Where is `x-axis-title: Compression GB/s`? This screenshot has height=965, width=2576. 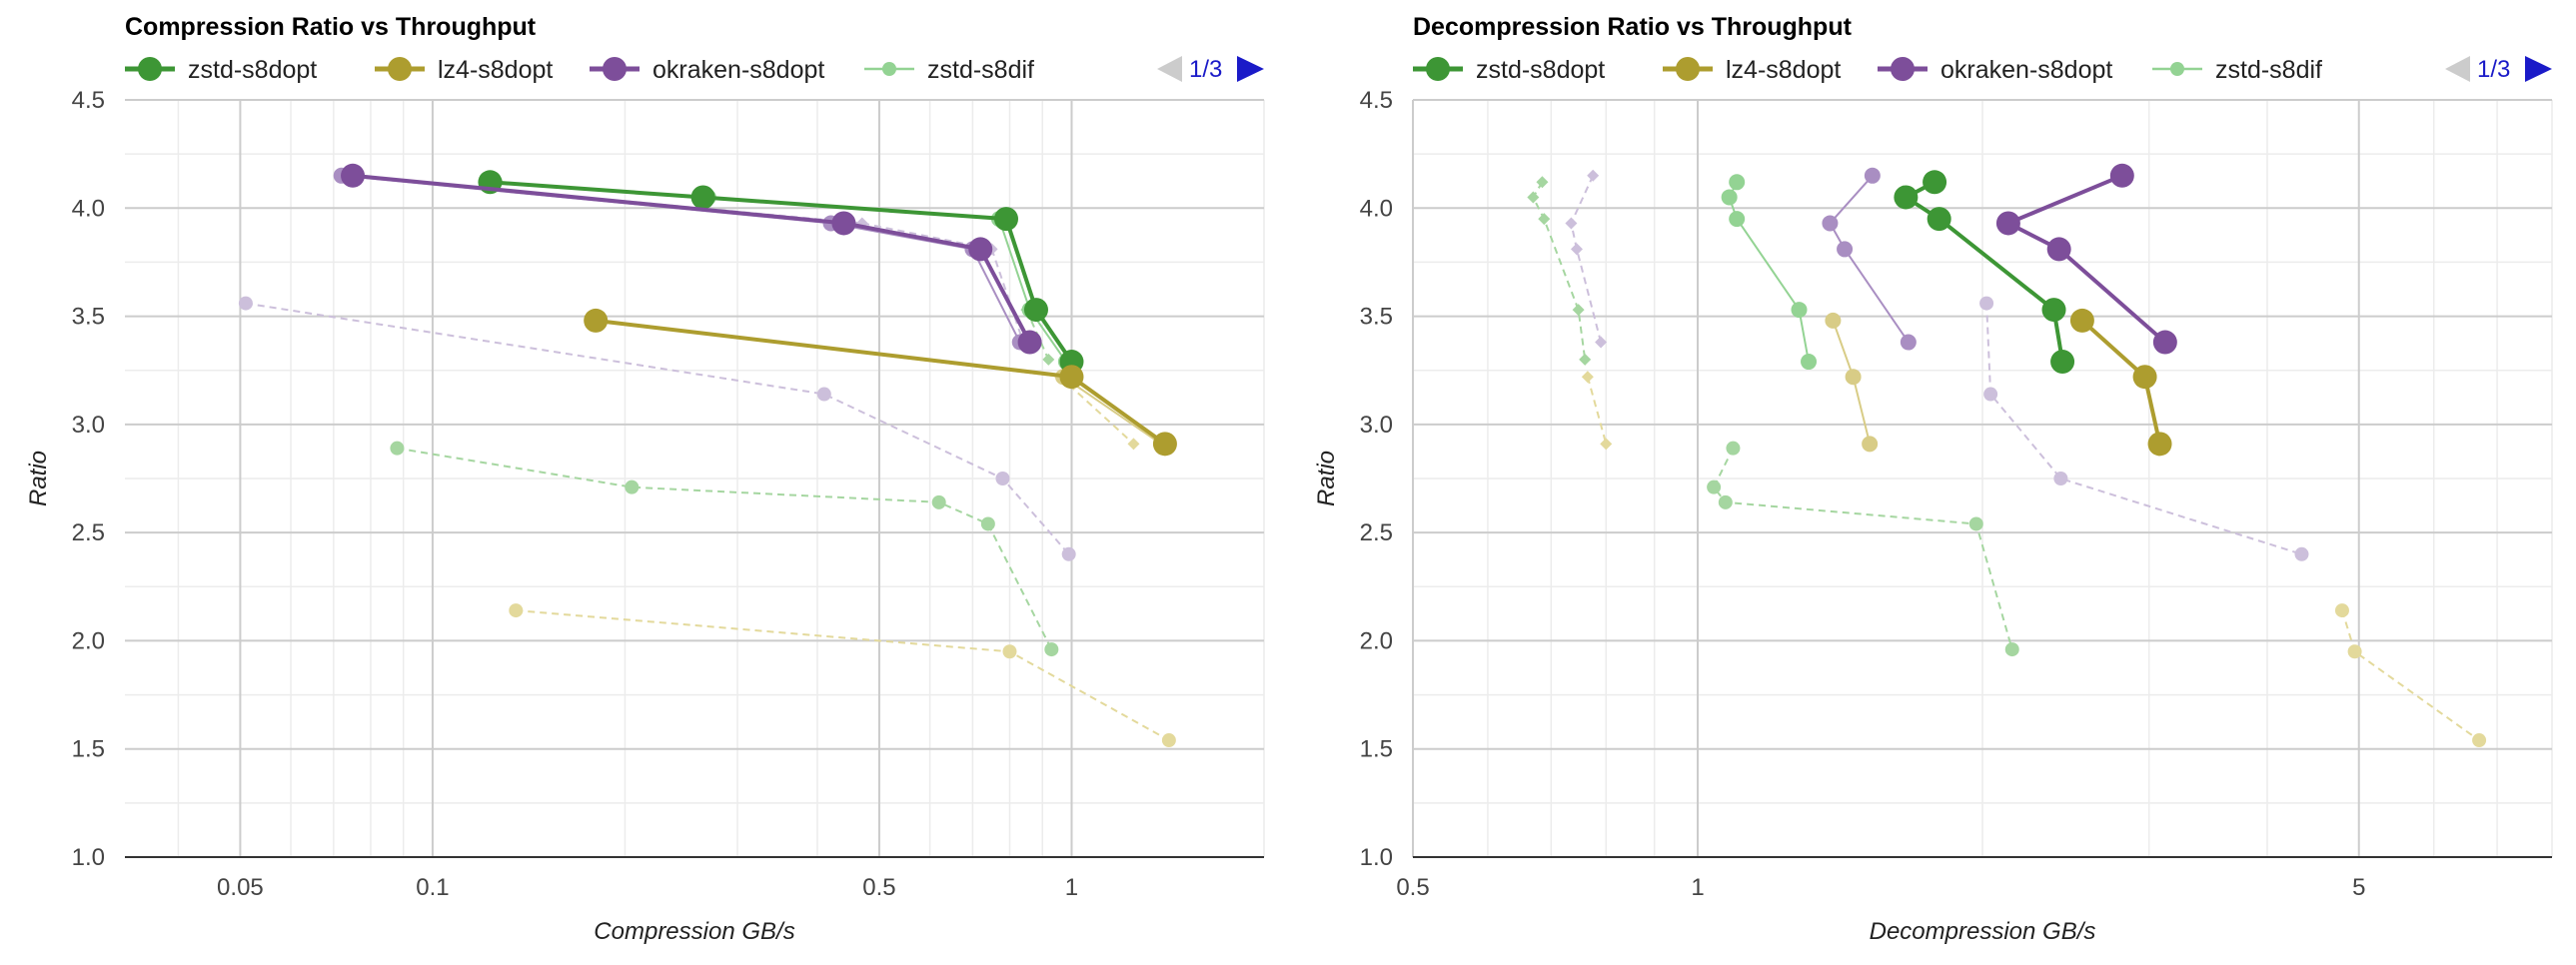
x-axis-title: Compression GB/s is located at coordinates (694, 931).